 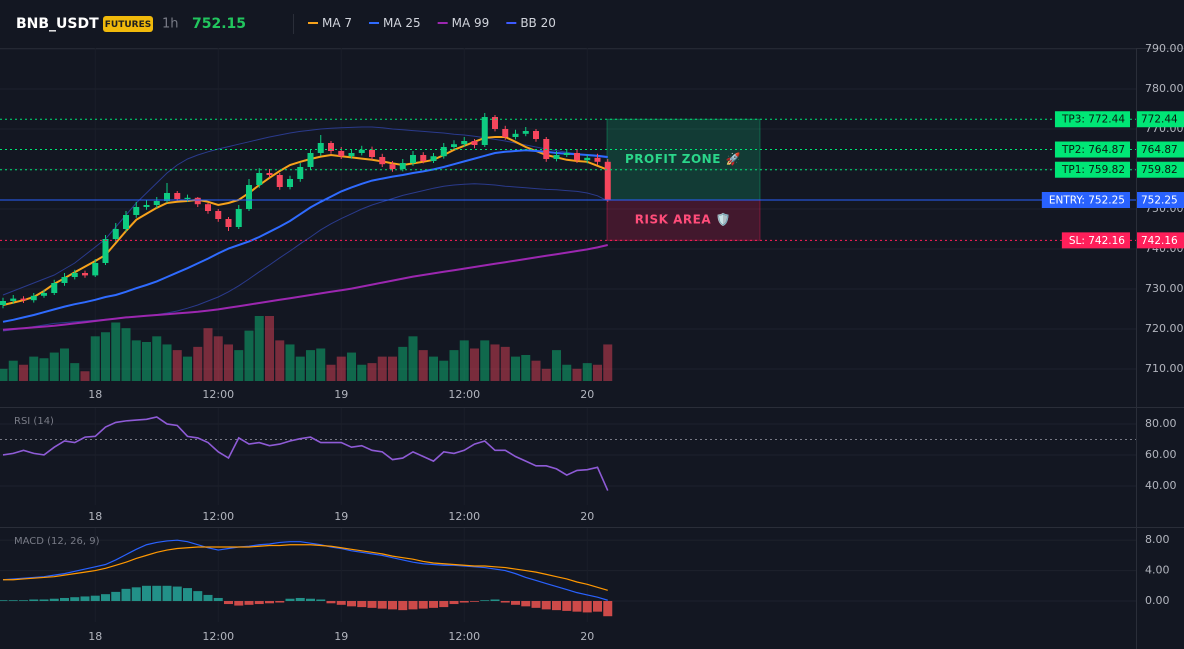 What do you see at coordinates (57, 24) in the screenshot?
I see `symbol: BNB_USDT` at bounding box center [57, 24].